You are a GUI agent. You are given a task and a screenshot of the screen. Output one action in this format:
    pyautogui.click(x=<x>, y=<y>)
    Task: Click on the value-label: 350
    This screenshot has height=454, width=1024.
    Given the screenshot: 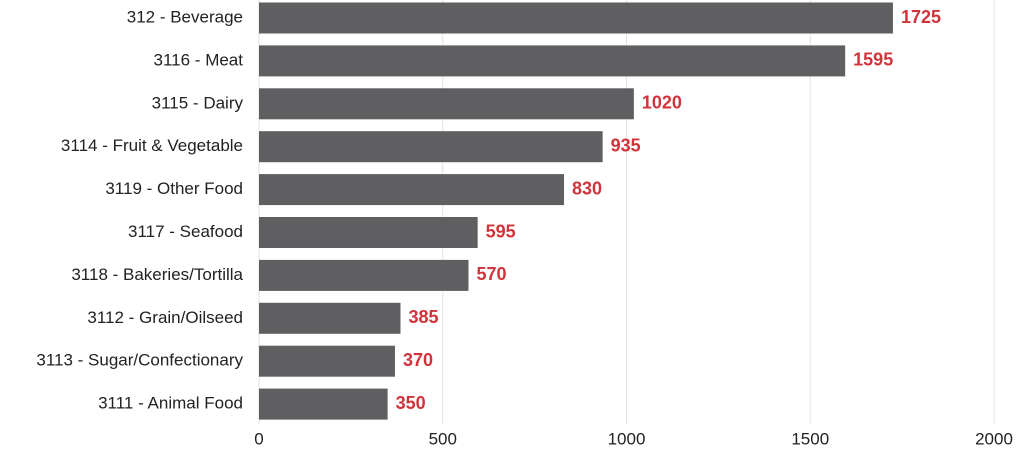 What is the action you would take?
    pyautogui.click(x=411, y=403)
    